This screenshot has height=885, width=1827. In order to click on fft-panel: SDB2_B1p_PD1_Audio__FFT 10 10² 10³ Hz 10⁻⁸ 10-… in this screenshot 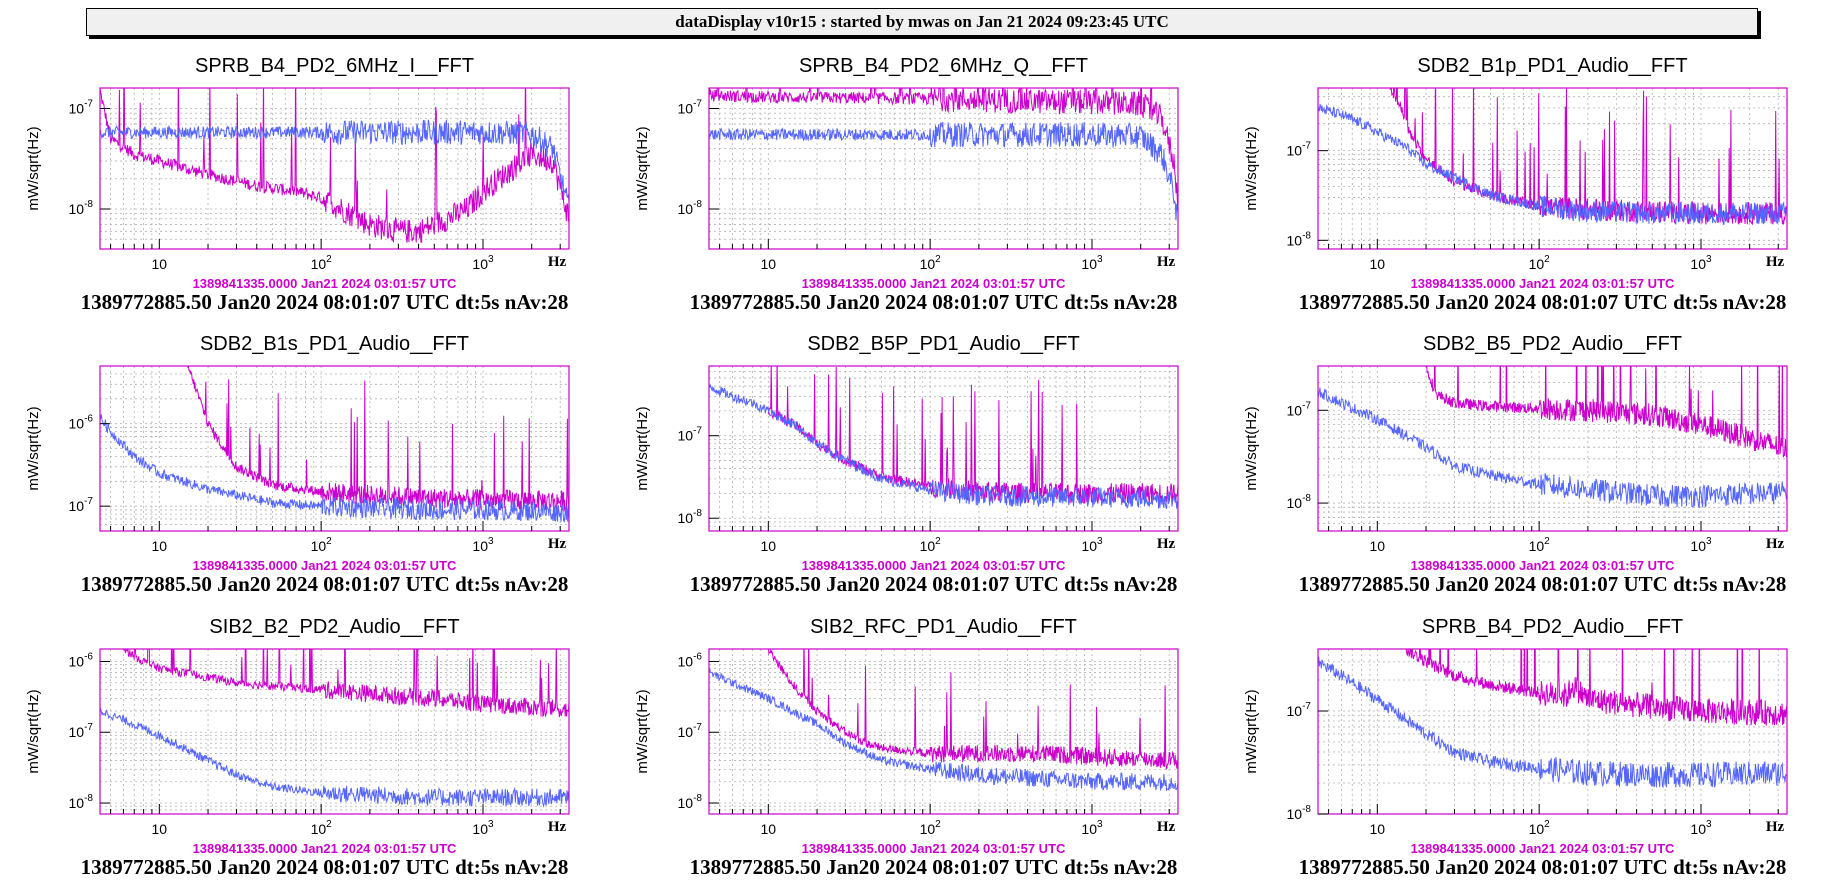, I will do `click(1522, 157)`.